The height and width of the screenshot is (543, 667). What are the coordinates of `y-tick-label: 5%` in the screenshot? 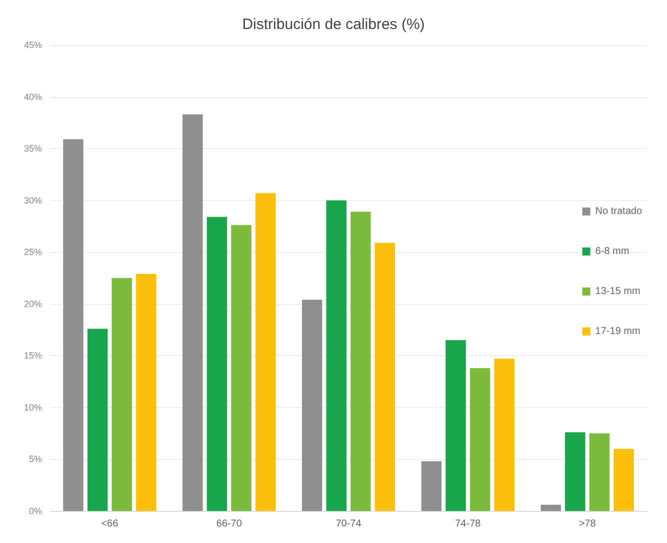 It's located at (35, 459).